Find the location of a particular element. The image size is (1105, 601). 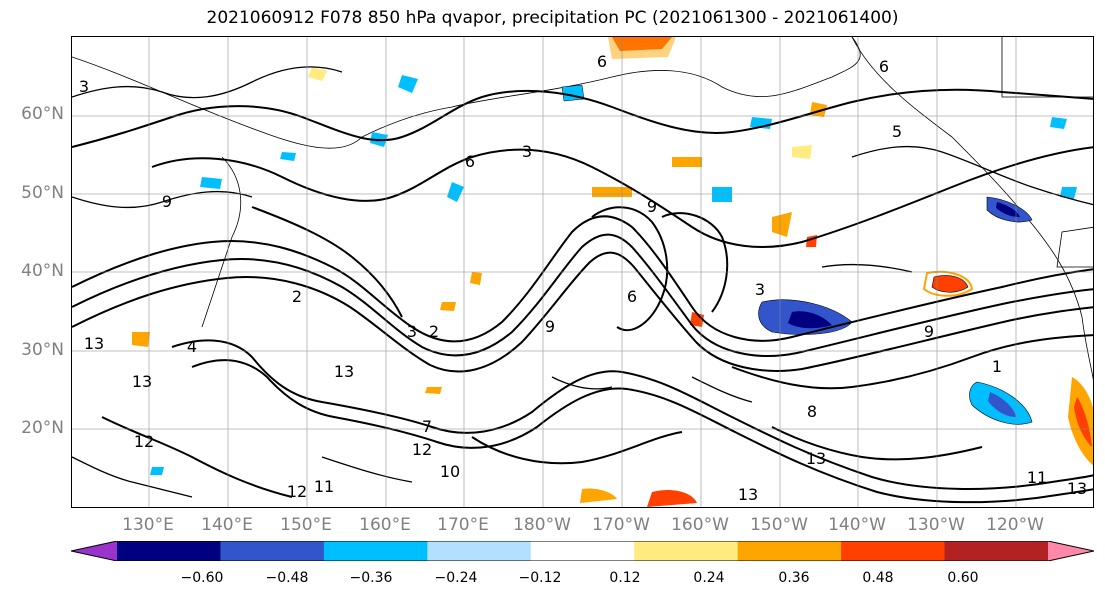

lon-label-180w: 180°W is located at coordinates (542, 525).